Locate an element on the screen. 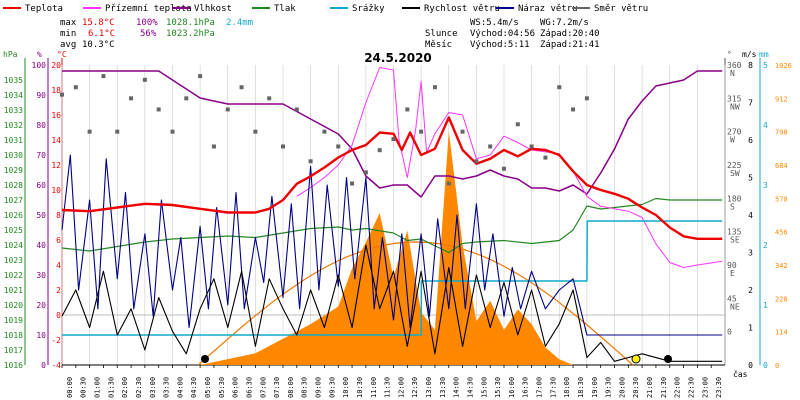  rain-tick-label: 2 is located at coordinates (765, 245).